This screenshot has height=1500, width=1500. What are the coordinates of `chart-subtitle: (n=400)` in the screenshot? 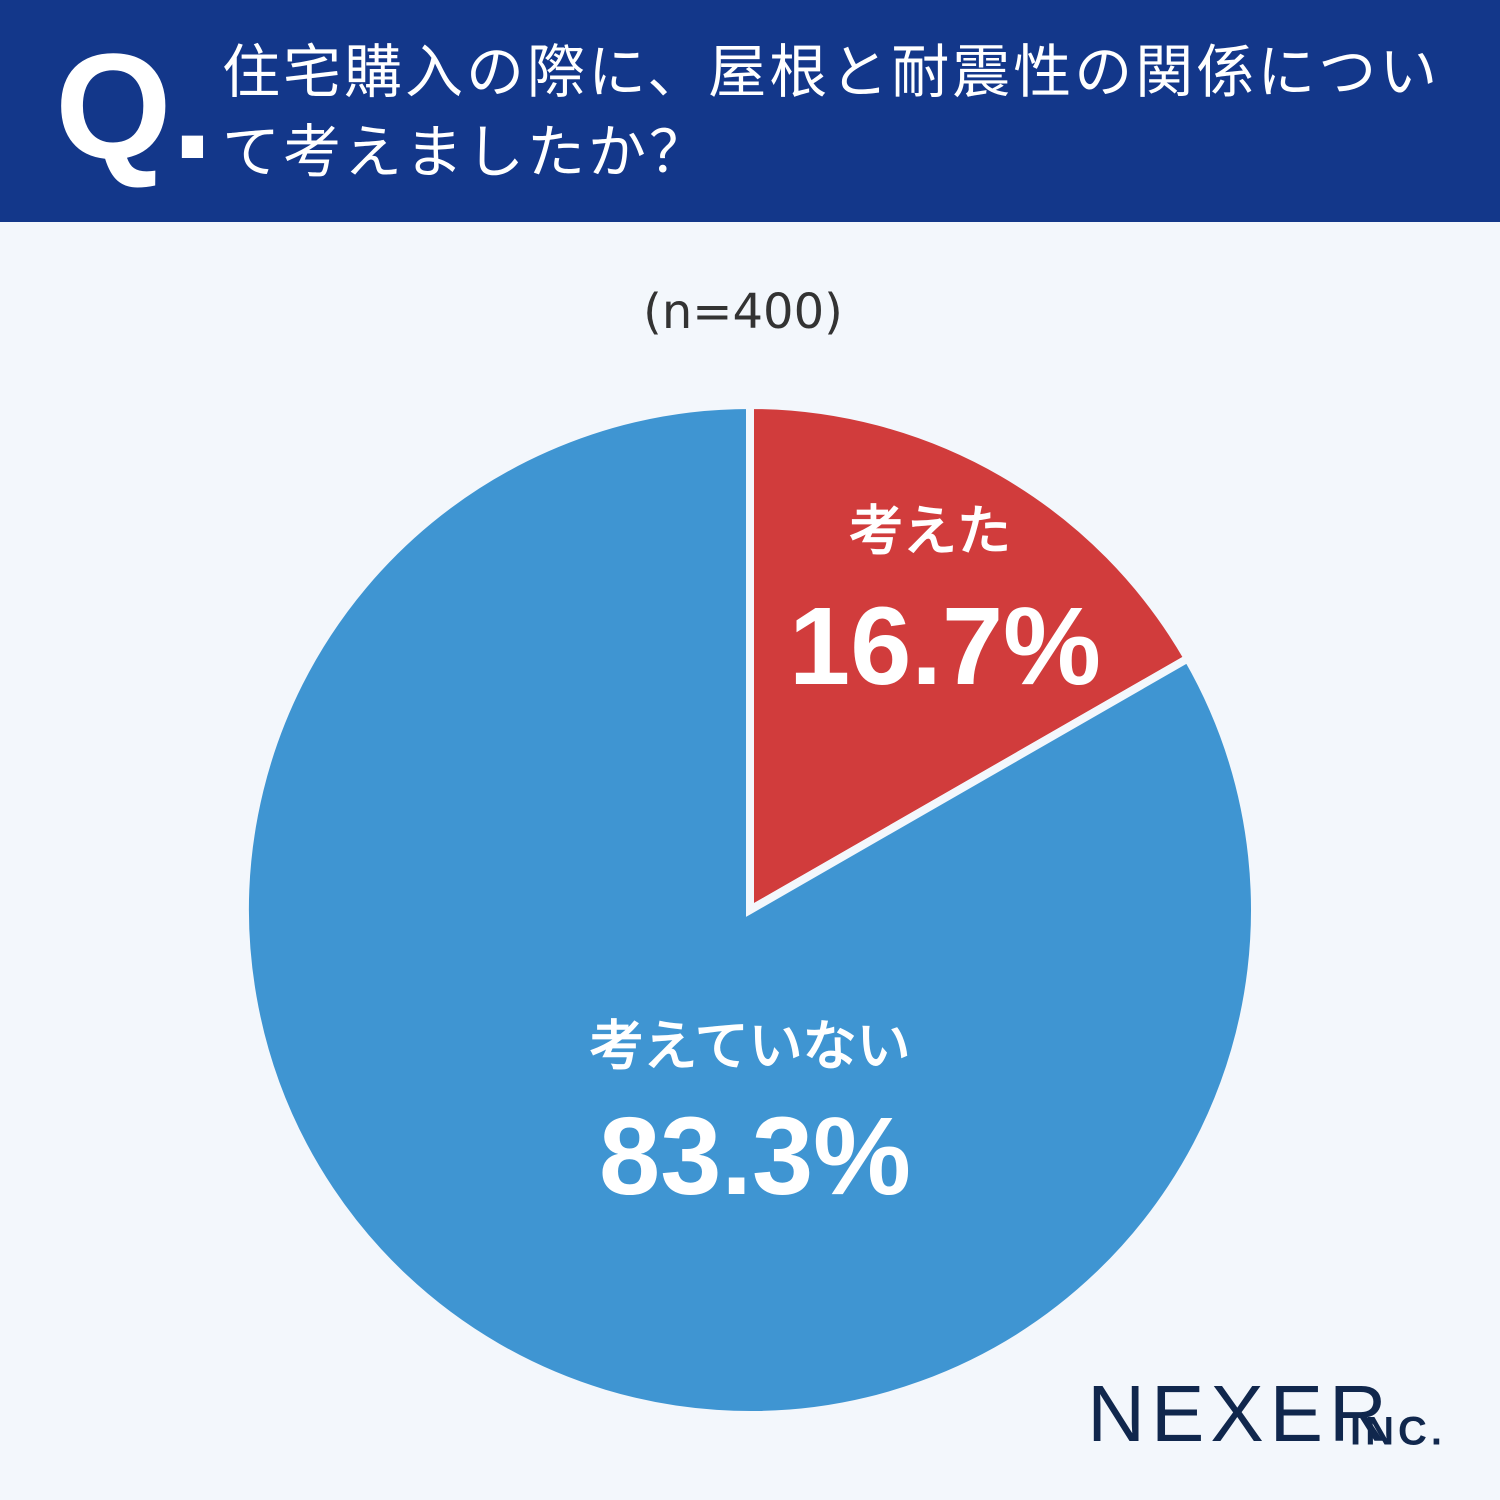 It's located at (743, 312).